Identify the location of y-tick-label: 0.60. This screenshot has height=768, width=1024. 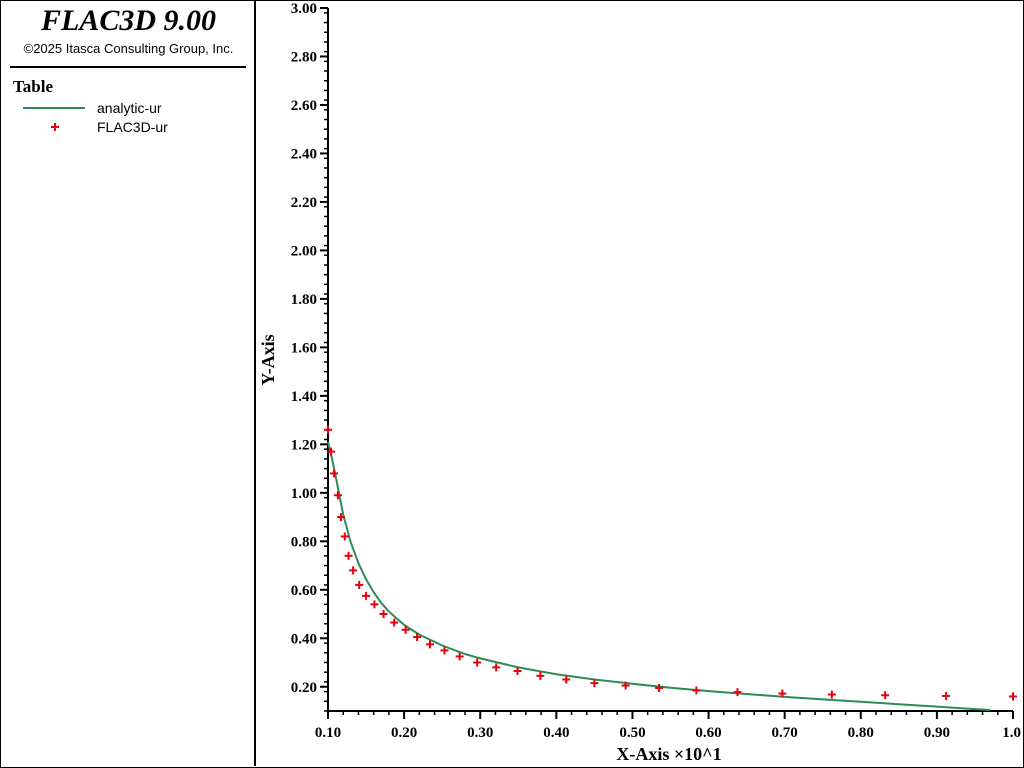
(304, 591).